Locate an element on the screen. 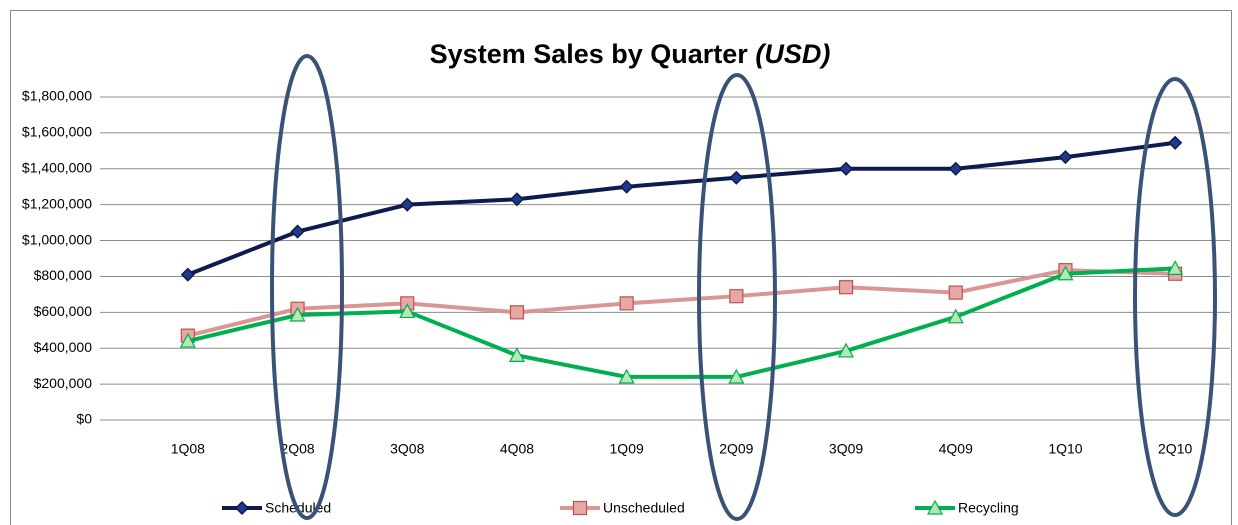  legend-item: Recycling is located at coordinates (967, 508).